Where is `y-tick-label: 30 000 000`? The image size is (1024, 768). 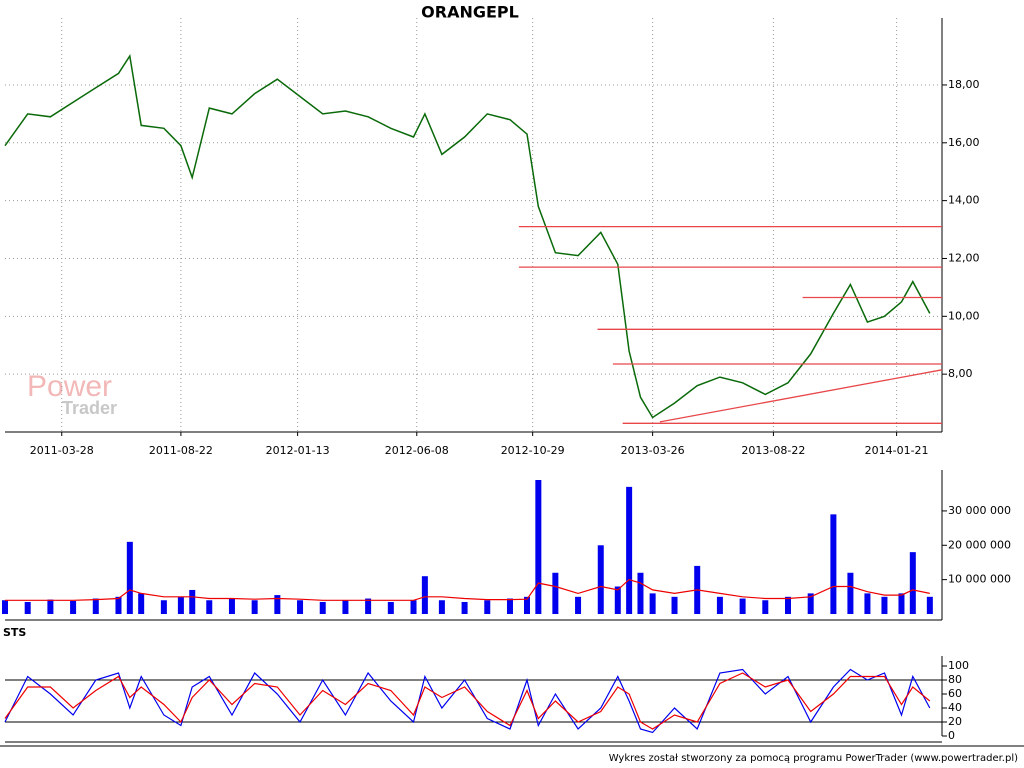 y-tick-label: 30 000 000 is located at coordinates (979, 510).